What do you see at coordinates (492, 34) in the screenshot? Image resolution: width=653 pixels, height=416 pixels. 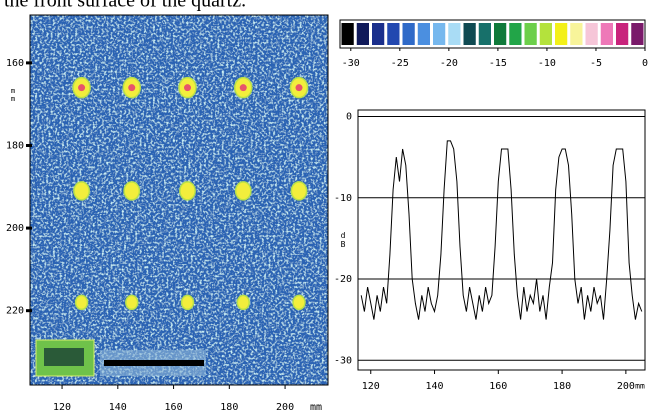 I see `colorbar-frame` at bounding box center [492, 34].